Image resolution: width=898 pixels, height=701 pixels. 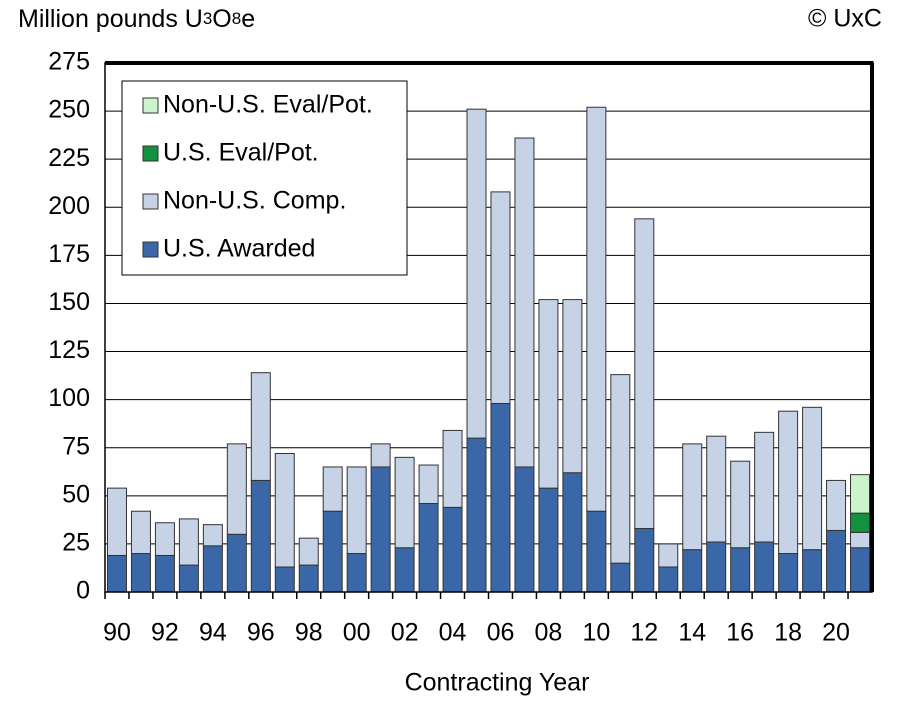 I want to click on x-tick-label: 14, so click(x=692, y=633).